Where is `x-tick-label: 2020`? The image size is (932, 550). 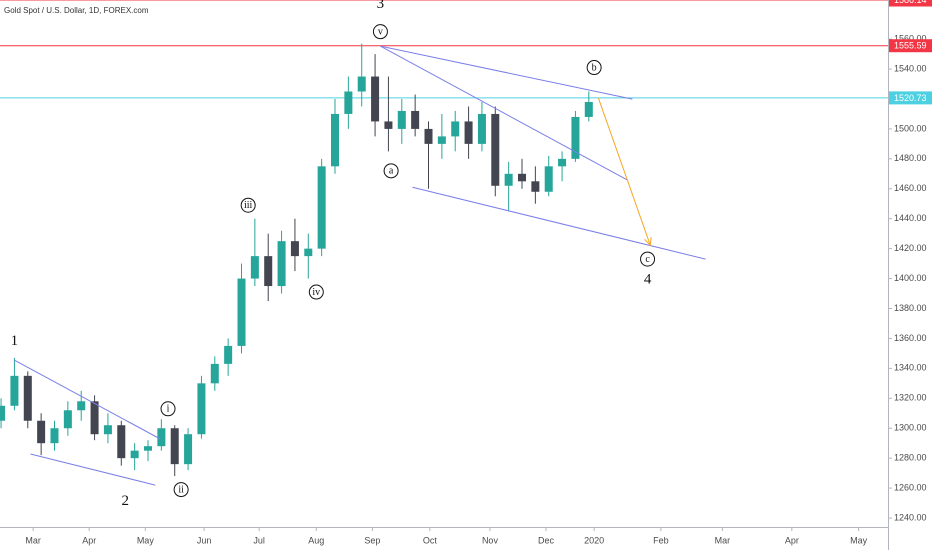 x-tick-label: 2020 is located at coordinates (594, 540).